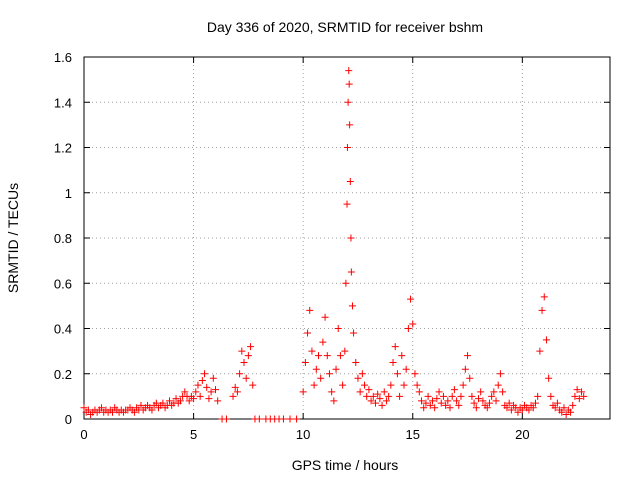 The image size is (640, 480). What do you see at coordinates (63, 102) in the screenshot?
I see `y-tick-label: 1.4` at bounding box center [63, 102].